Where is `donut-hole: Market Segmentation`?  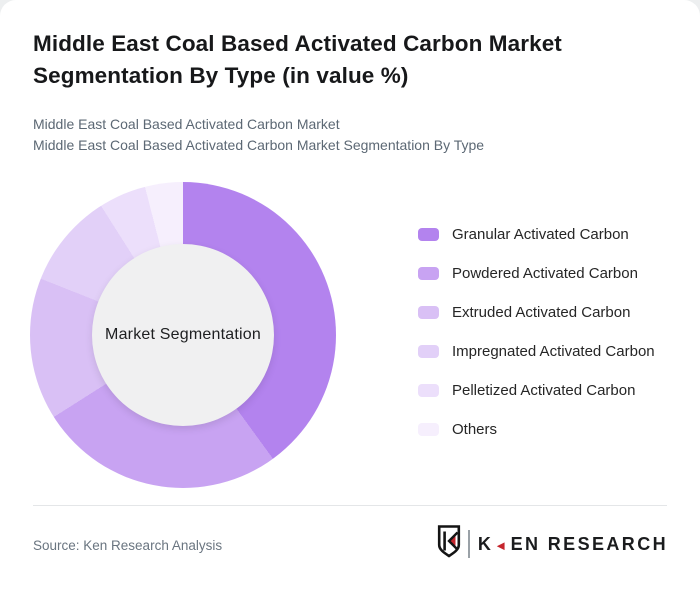
donut-hole: Market Segmentation is located at coordinates (183, 335).